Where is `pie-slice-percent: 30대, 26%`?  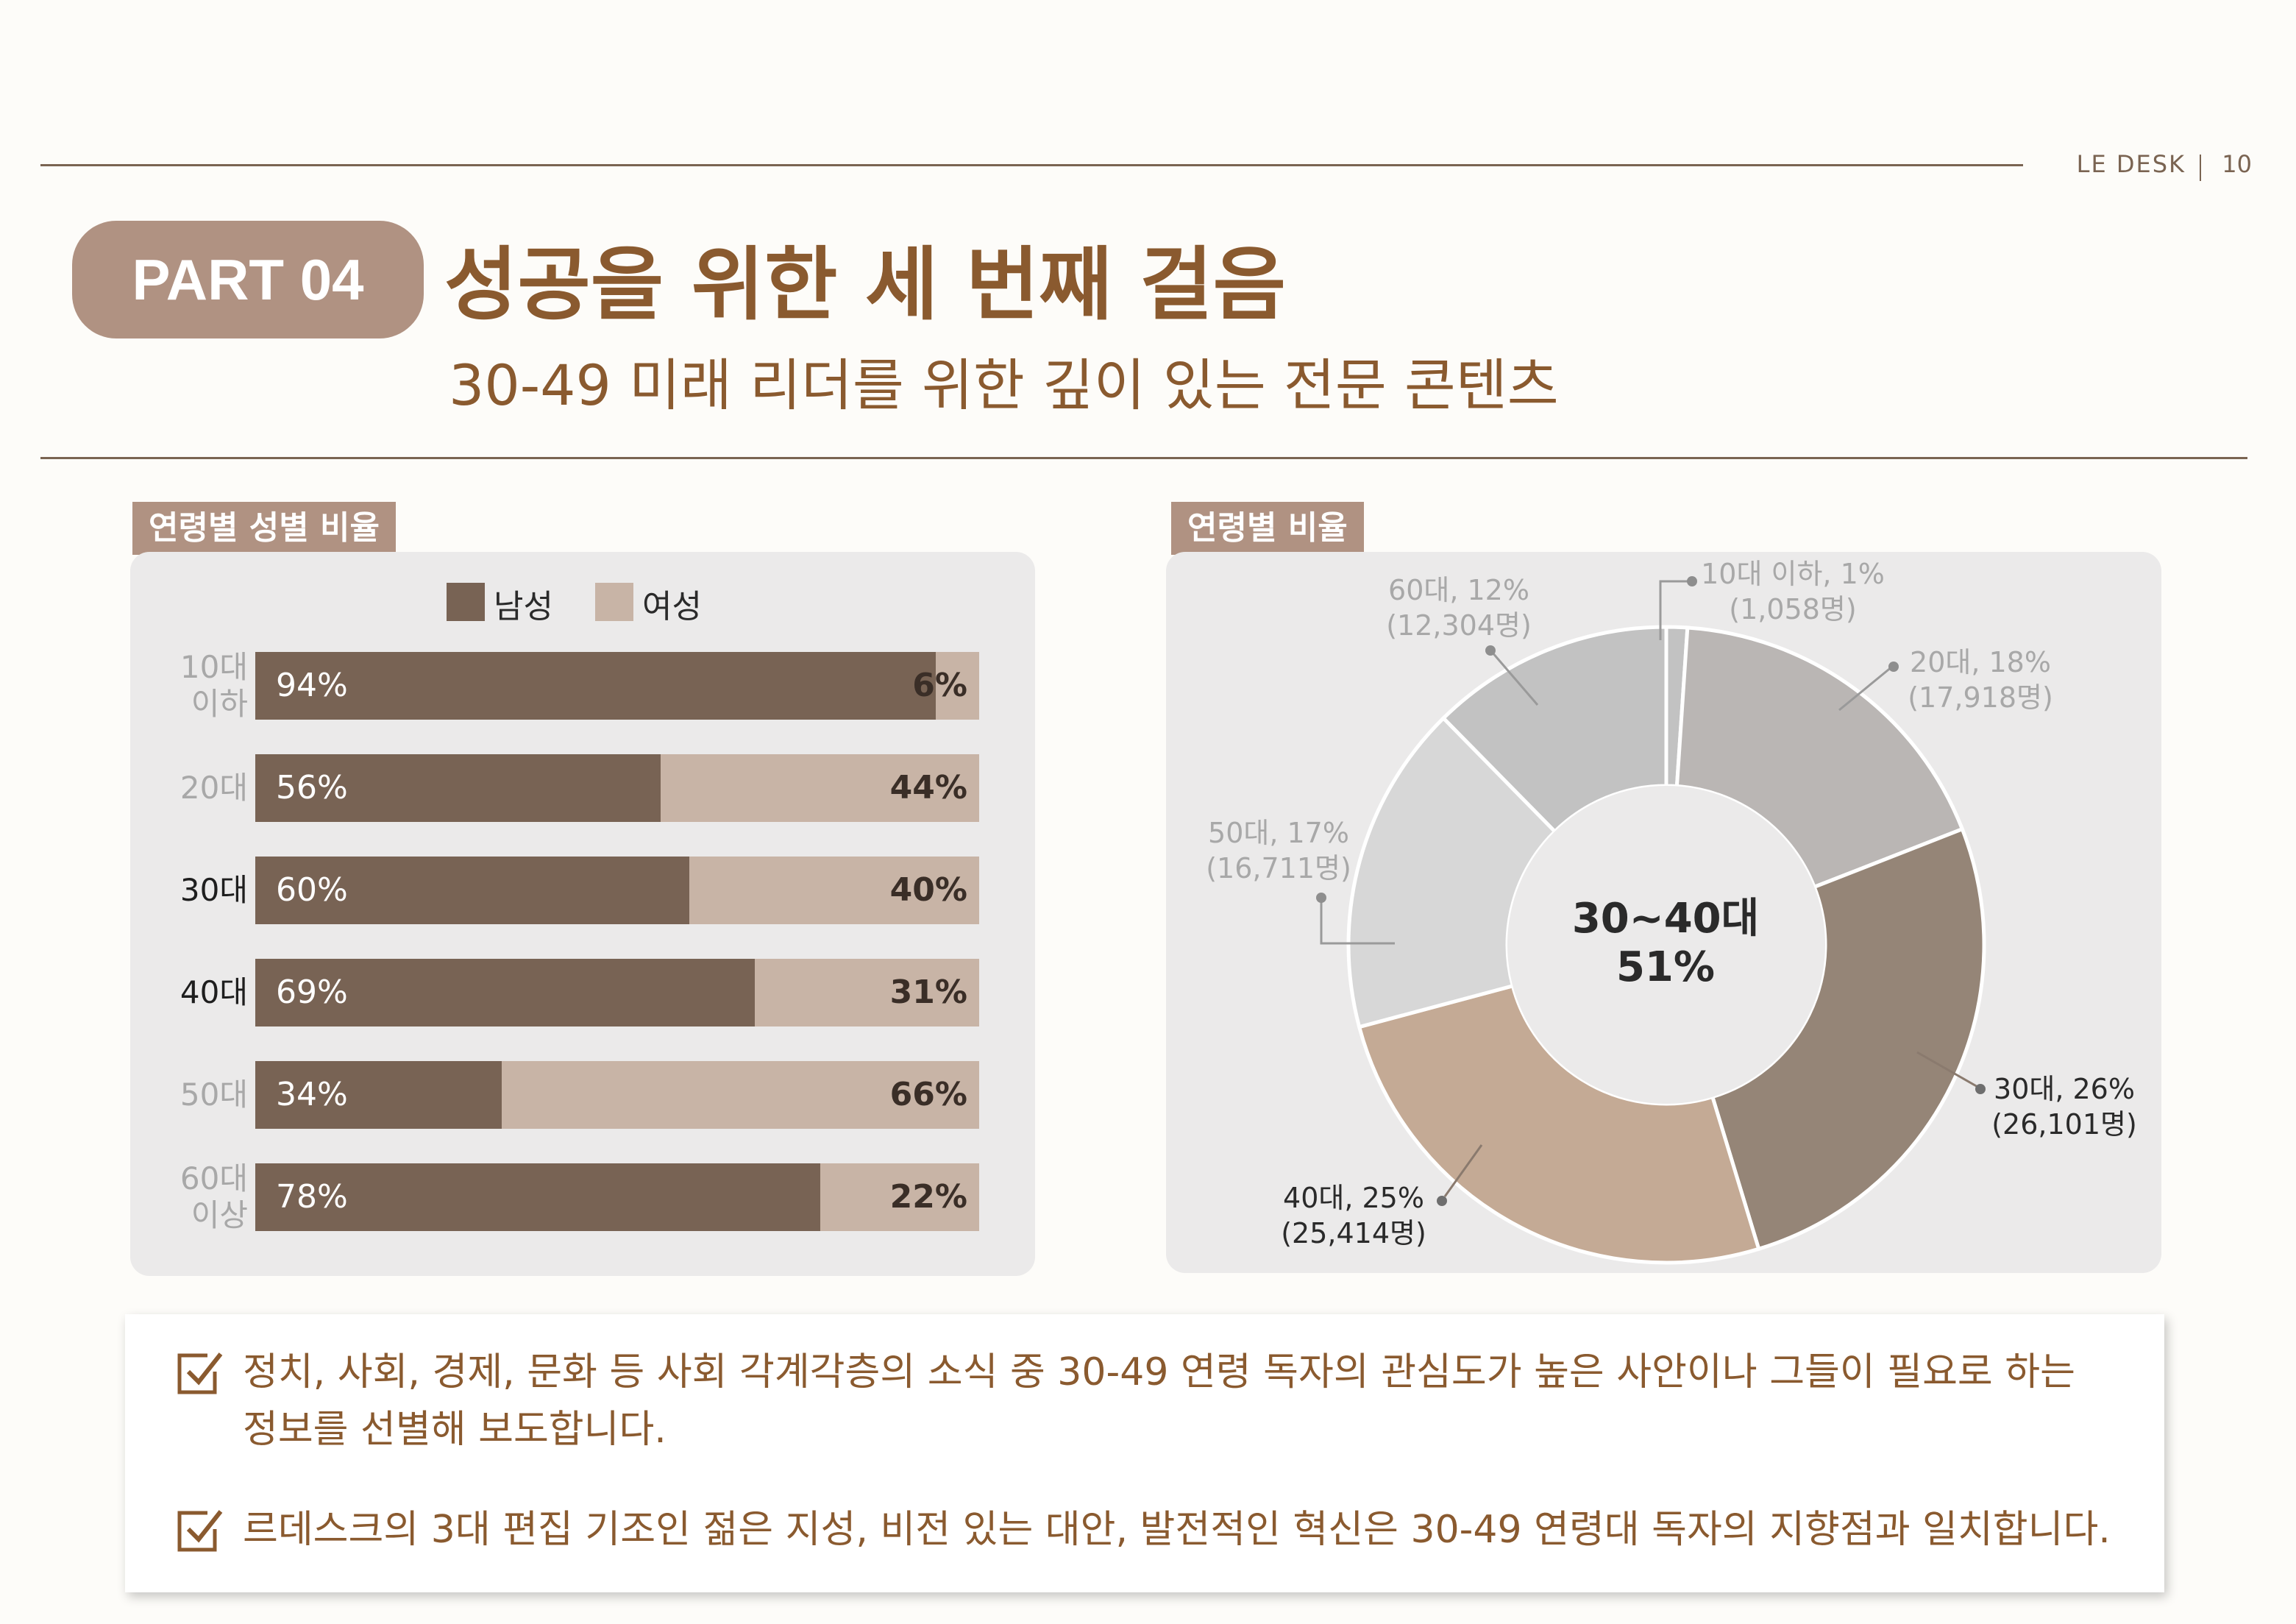 pie-slice-percent: 30대, 26% is located at coordinates (2064, 1089).